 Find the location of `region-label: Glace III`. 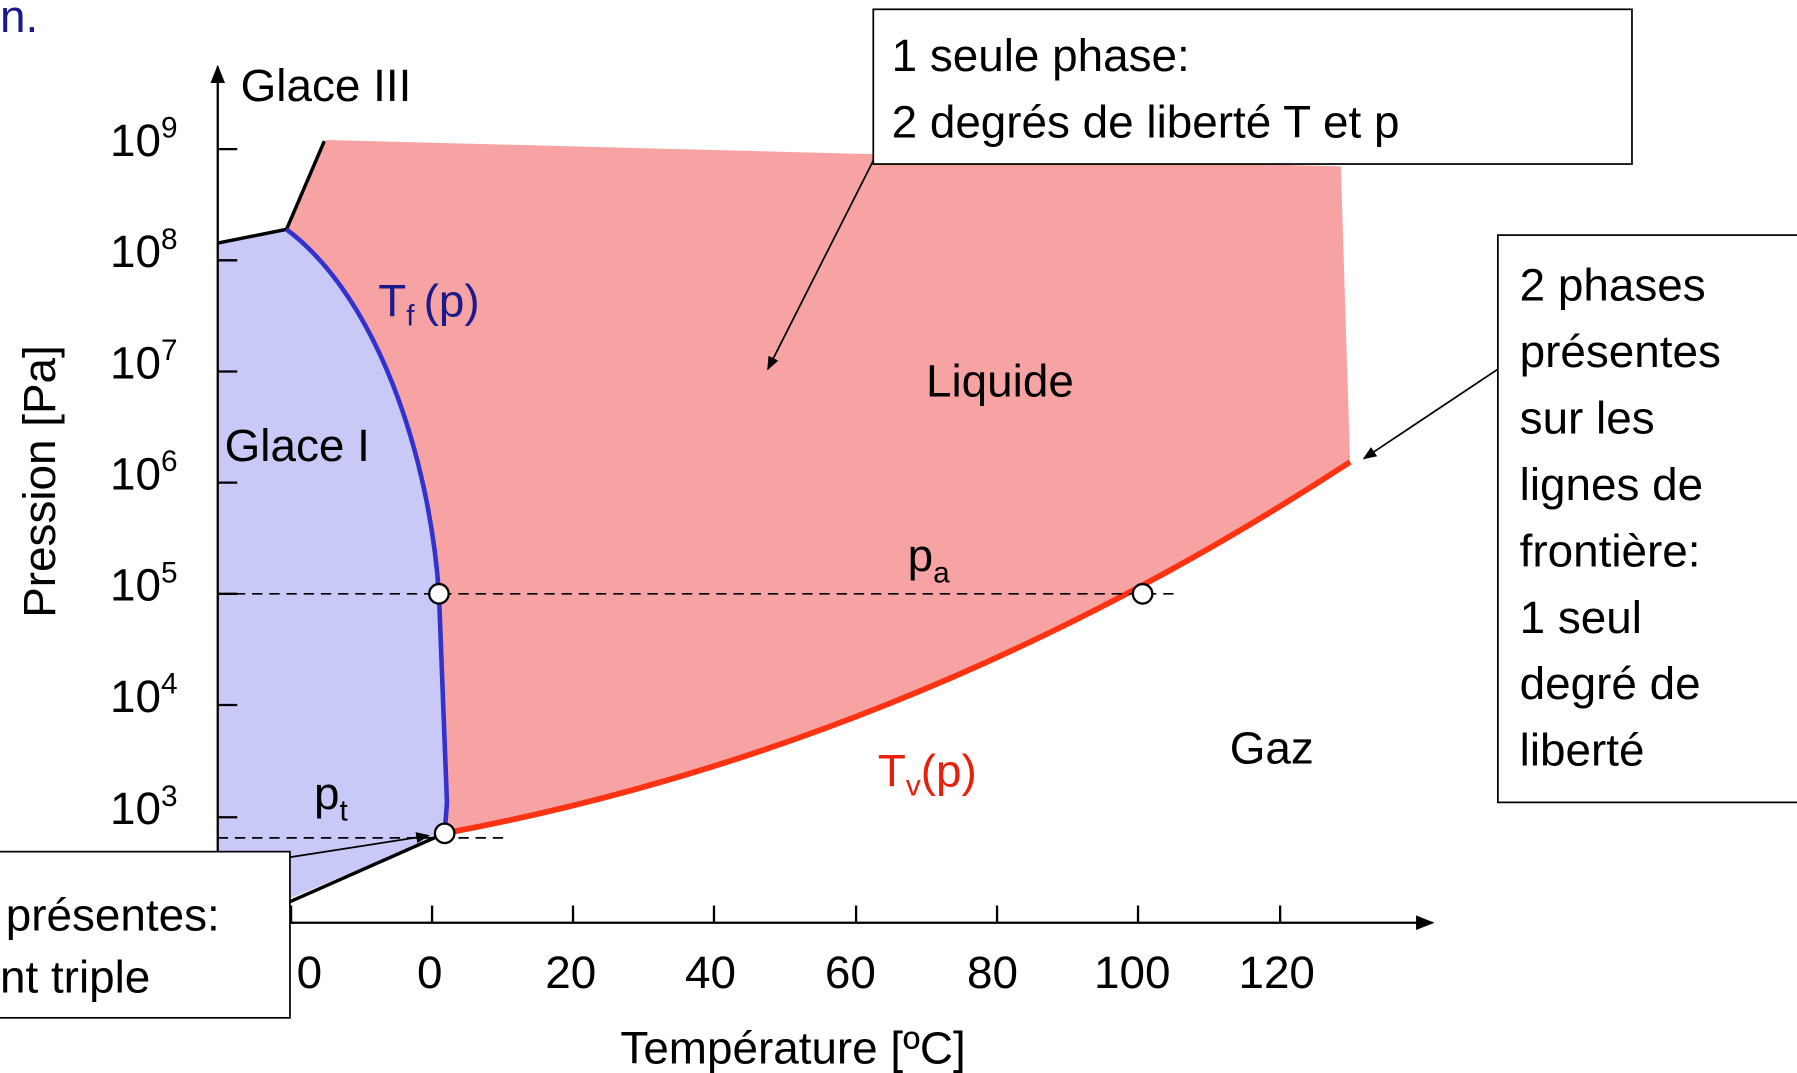

region-label: Glace III is located at coordinates (326, 85).